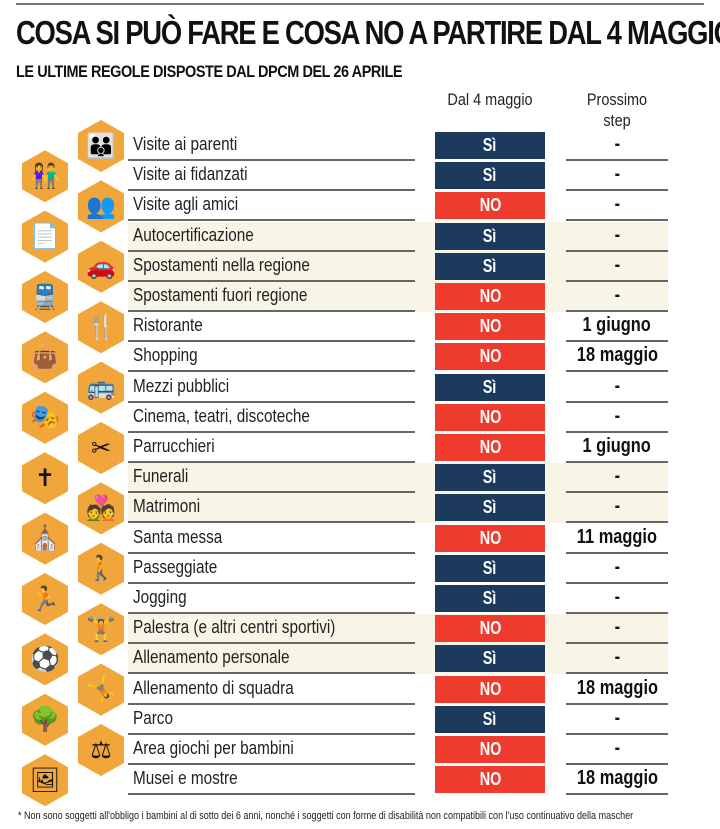 This screenshot has width=720, height=829. I want to click on table-row: Ristorante NO 1 giugno, so click(398, 327).